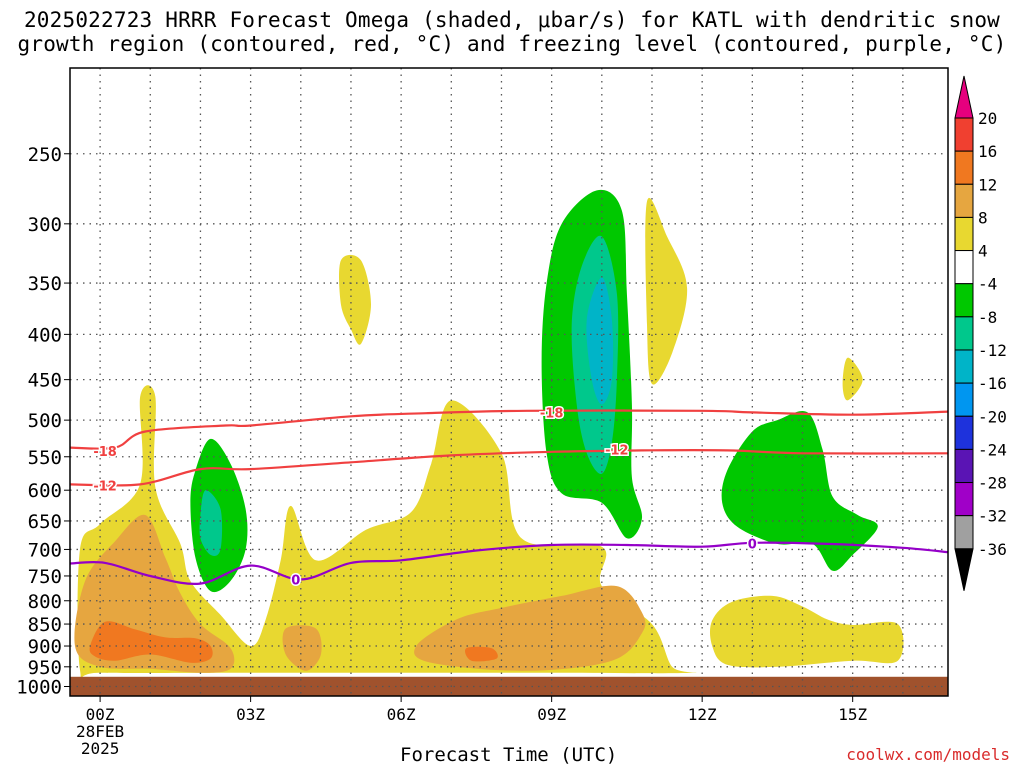 The image size is (1024, 768). Describe the element at coordinates (983, 217) in the screenshot. I see `colorbar-label-3: 8` at that location.